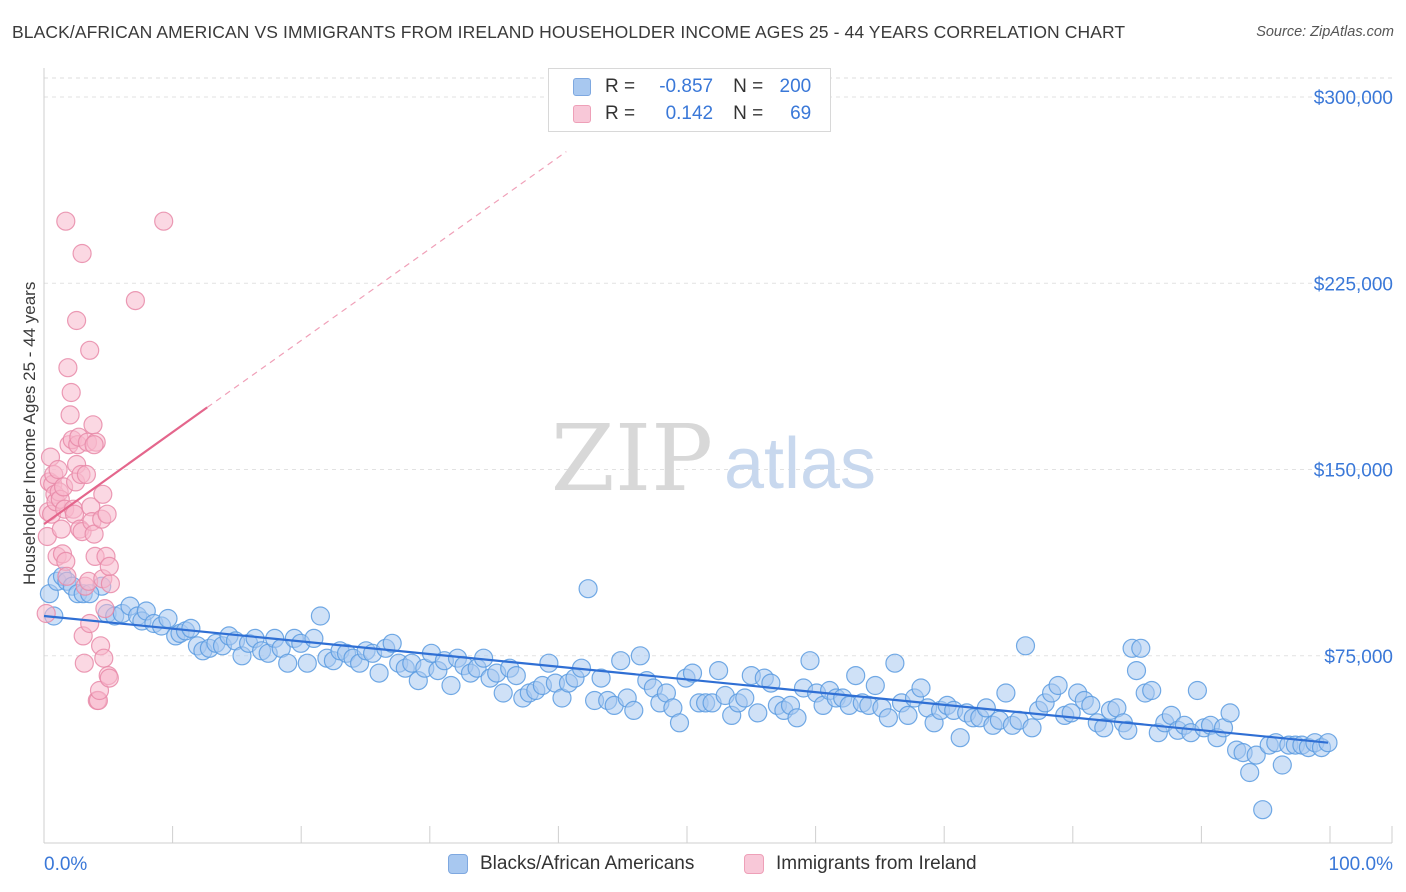 The height and width of the screenshot is (892, 1406). What do you see at coordinates (1325, 32) in the screenshot?
I see `source-label: Source: ZipAtlas.com` at bounding box center [1325, 32].